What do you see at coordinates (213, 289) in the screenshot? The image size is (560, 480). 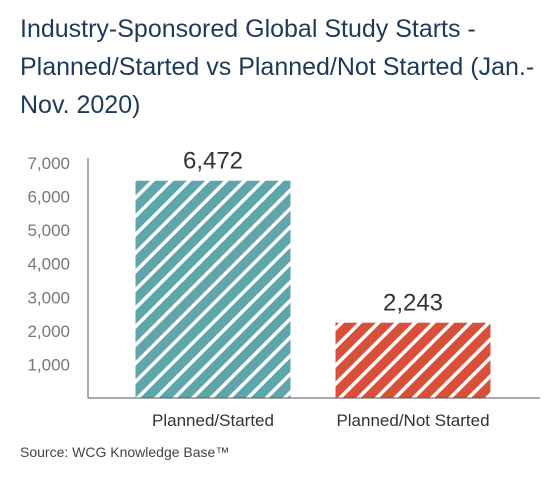 I see `bar-planned-started` at bounding box center [213, 289].